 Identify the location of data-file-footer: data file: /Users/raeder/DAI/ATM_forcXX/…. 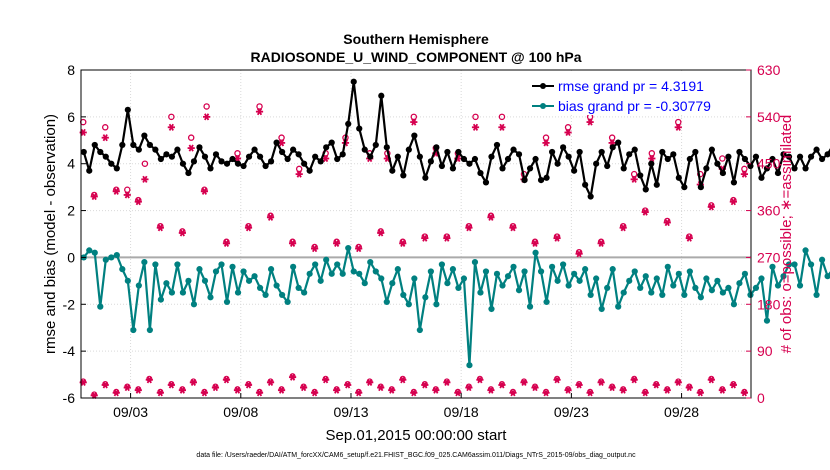
(416, 455).